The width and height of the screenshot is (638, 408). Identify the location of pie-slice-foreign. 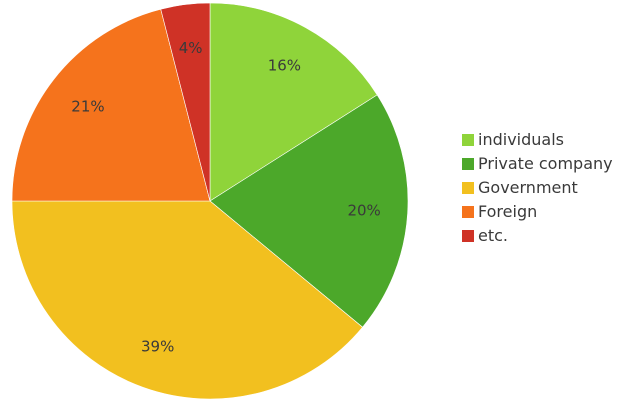
(111, 105).